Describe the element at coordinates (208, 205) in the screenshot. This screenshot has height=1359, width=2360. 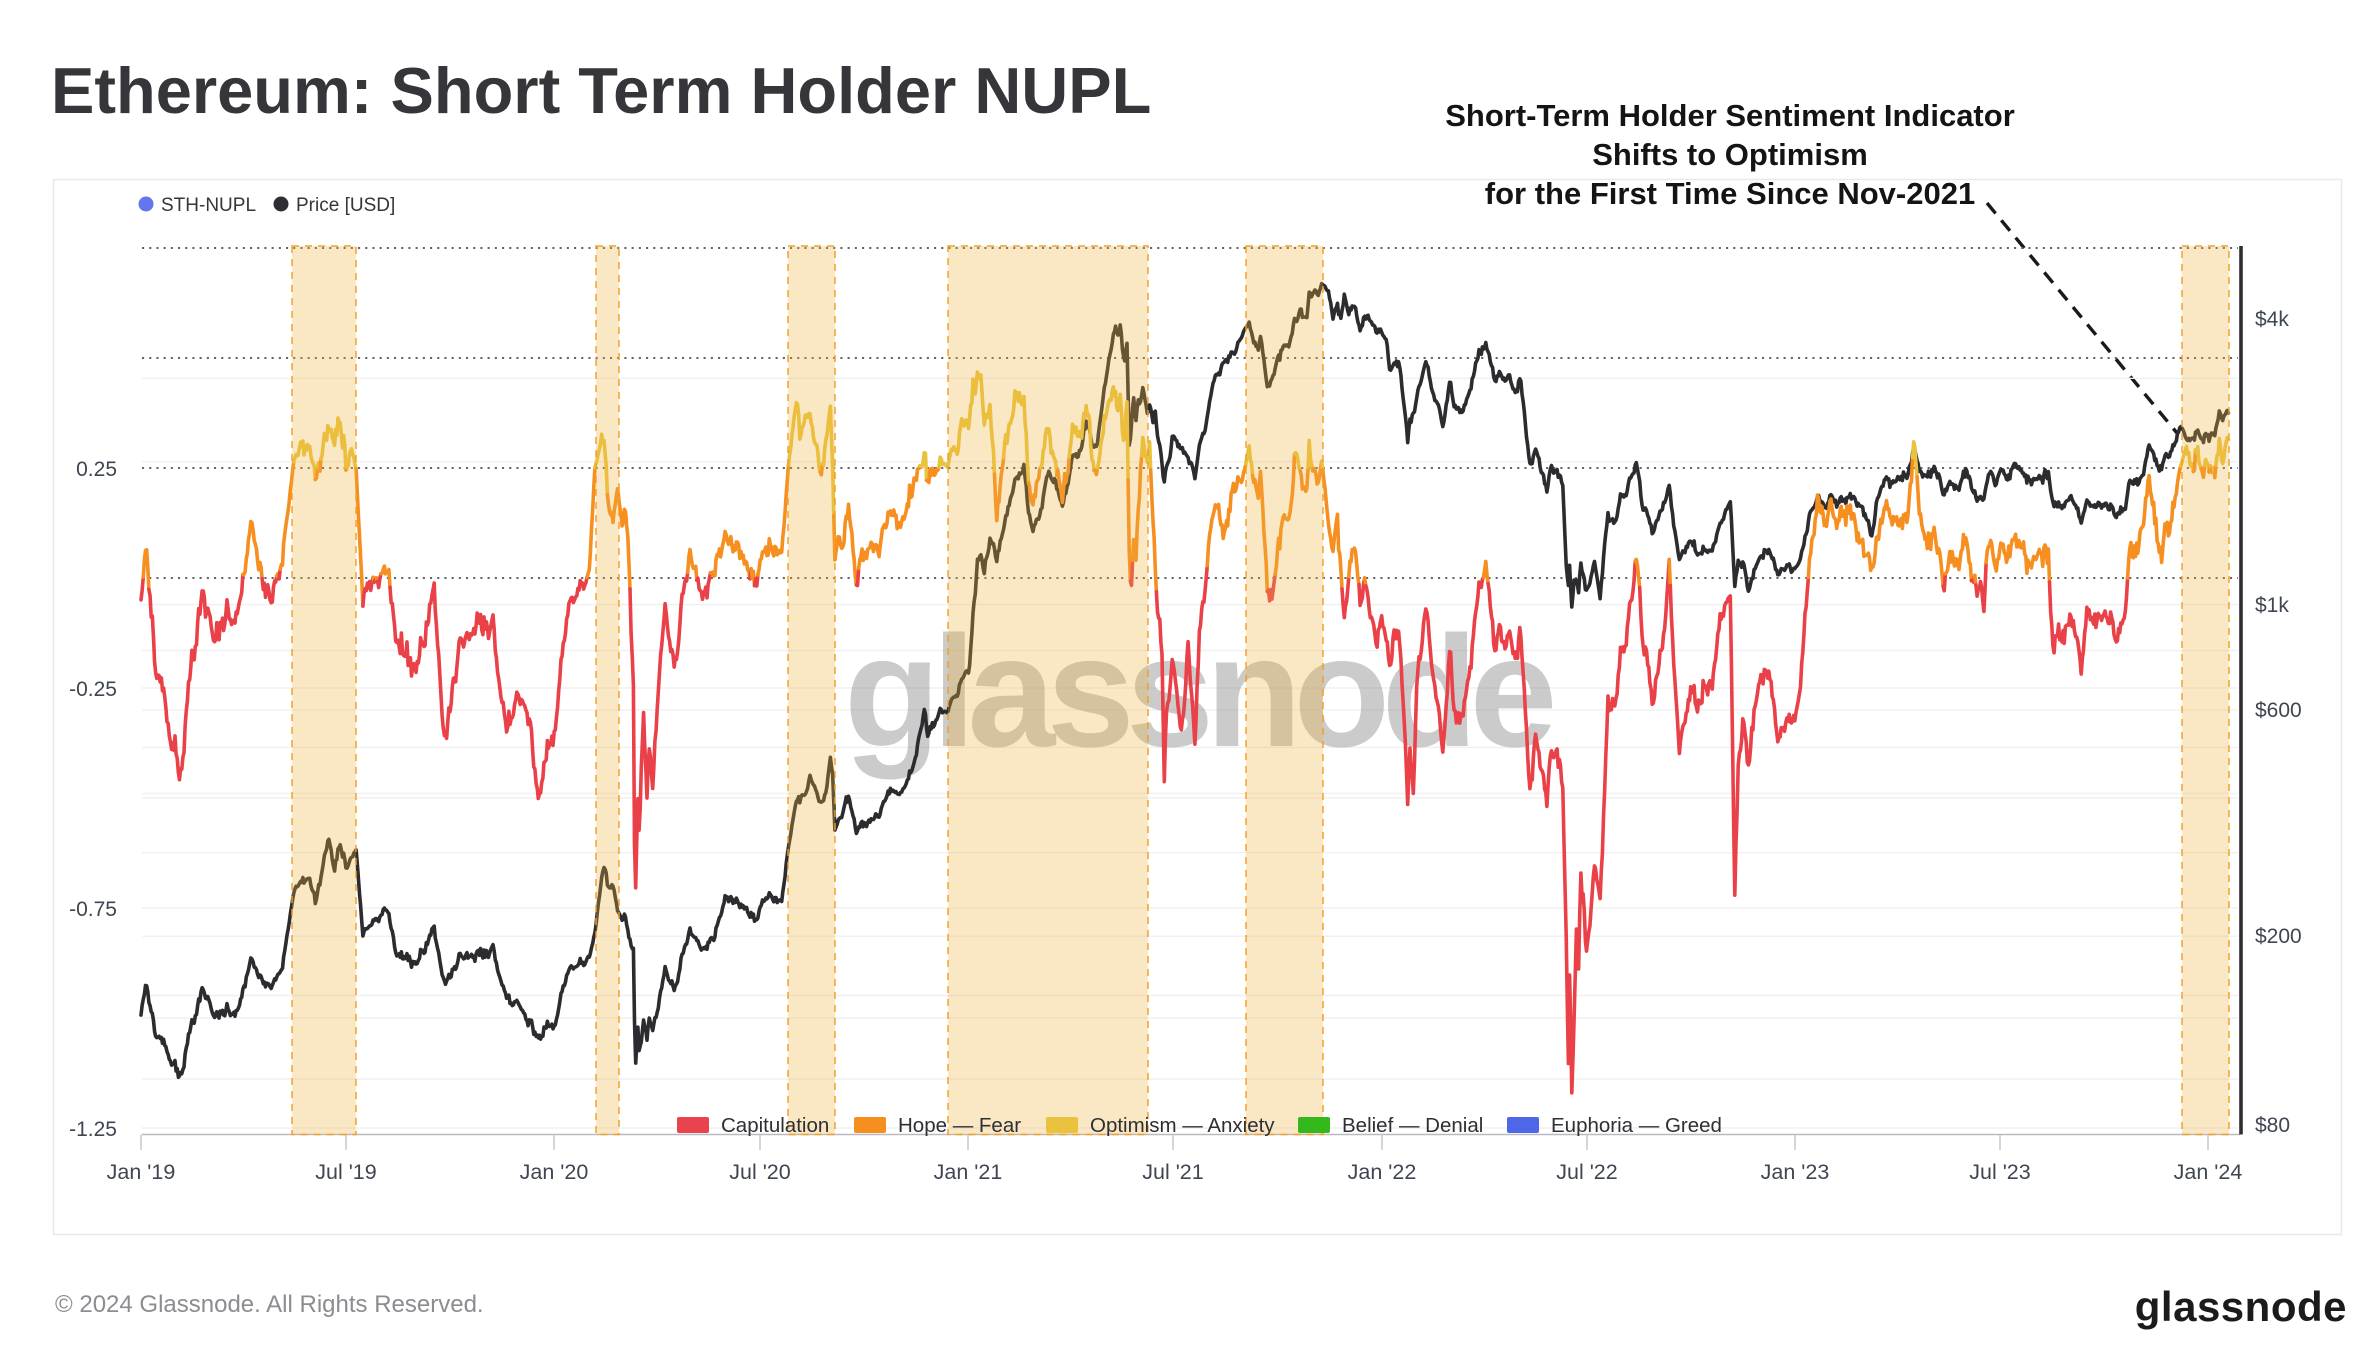
I see `svg-text: STH-NUPL` at that location.